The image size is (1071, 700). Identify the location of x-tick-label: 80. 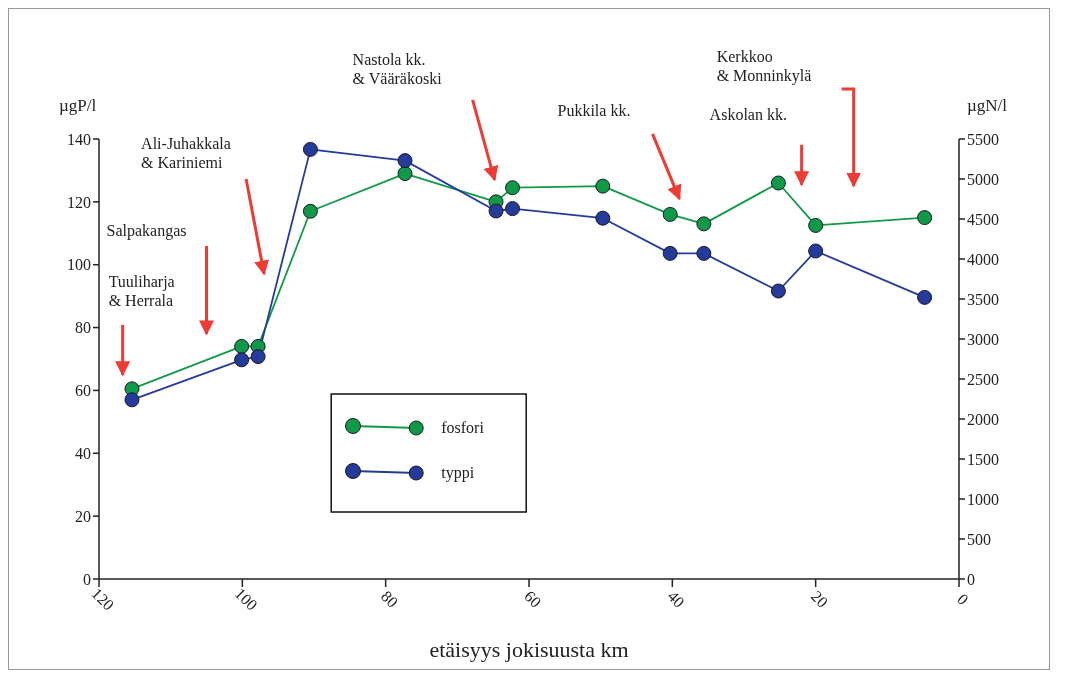
(389, 599).